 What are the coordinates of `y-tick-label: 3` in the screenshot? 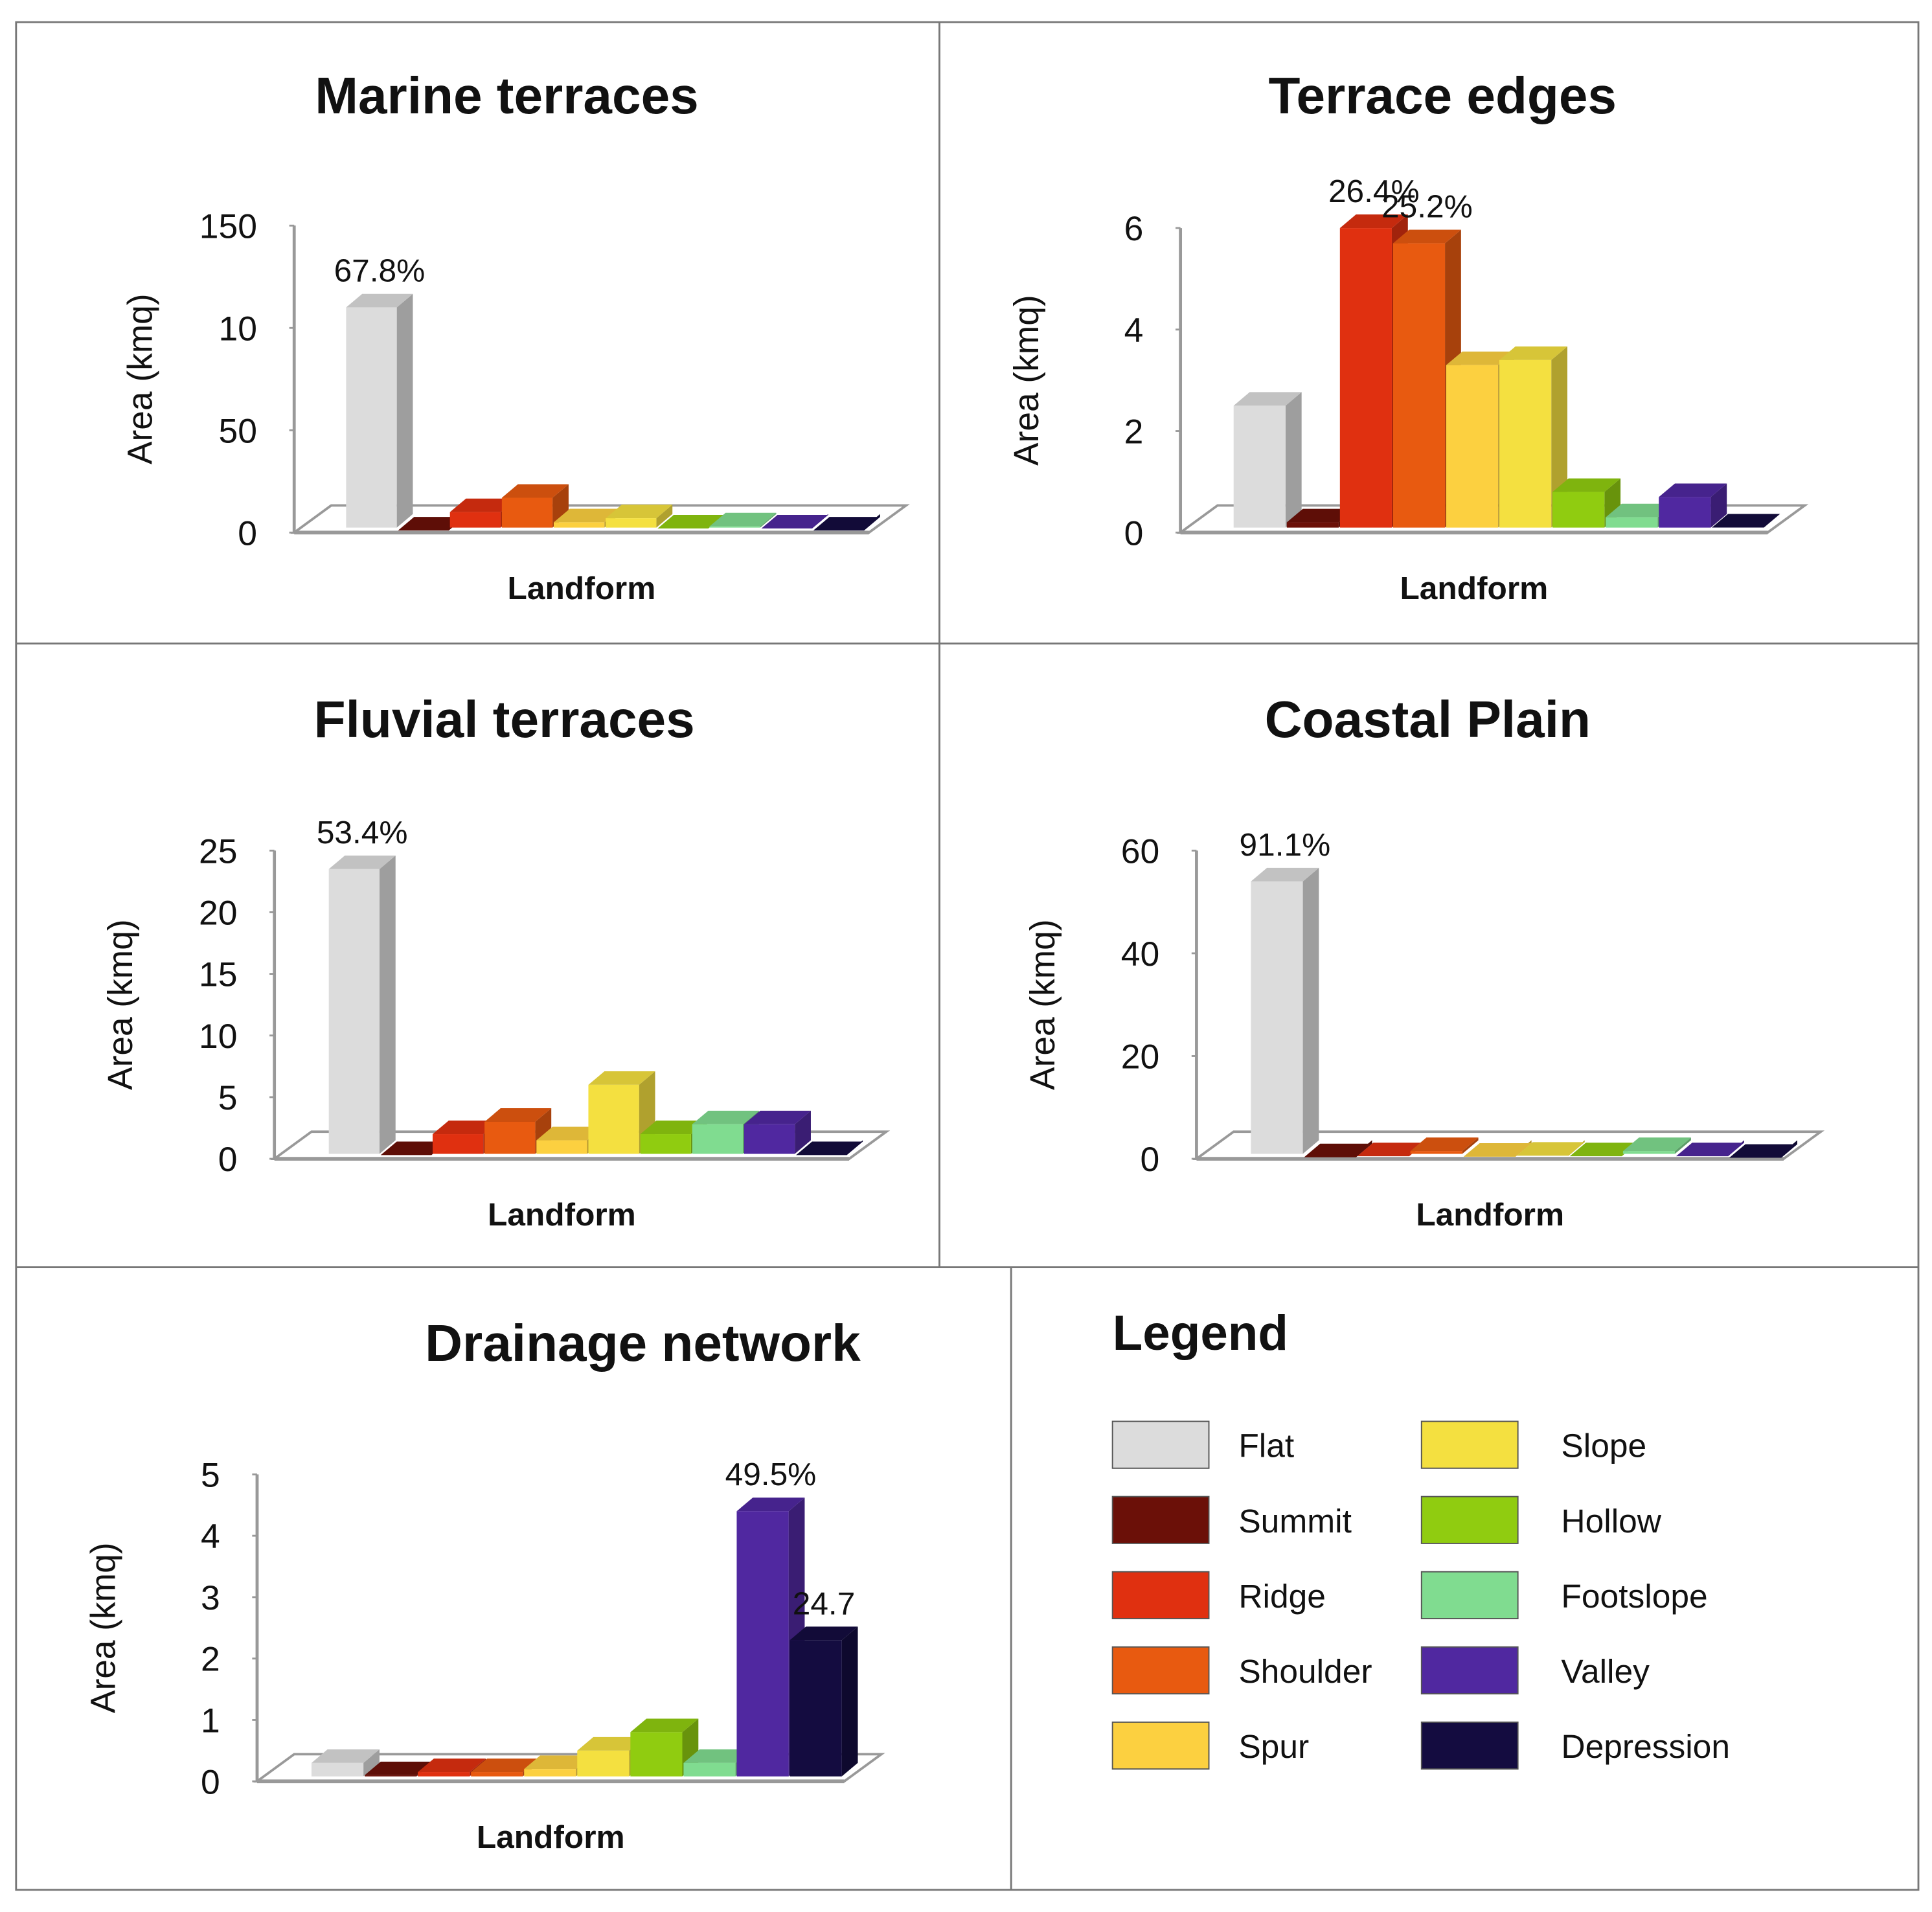 It's located at (210, 1598).